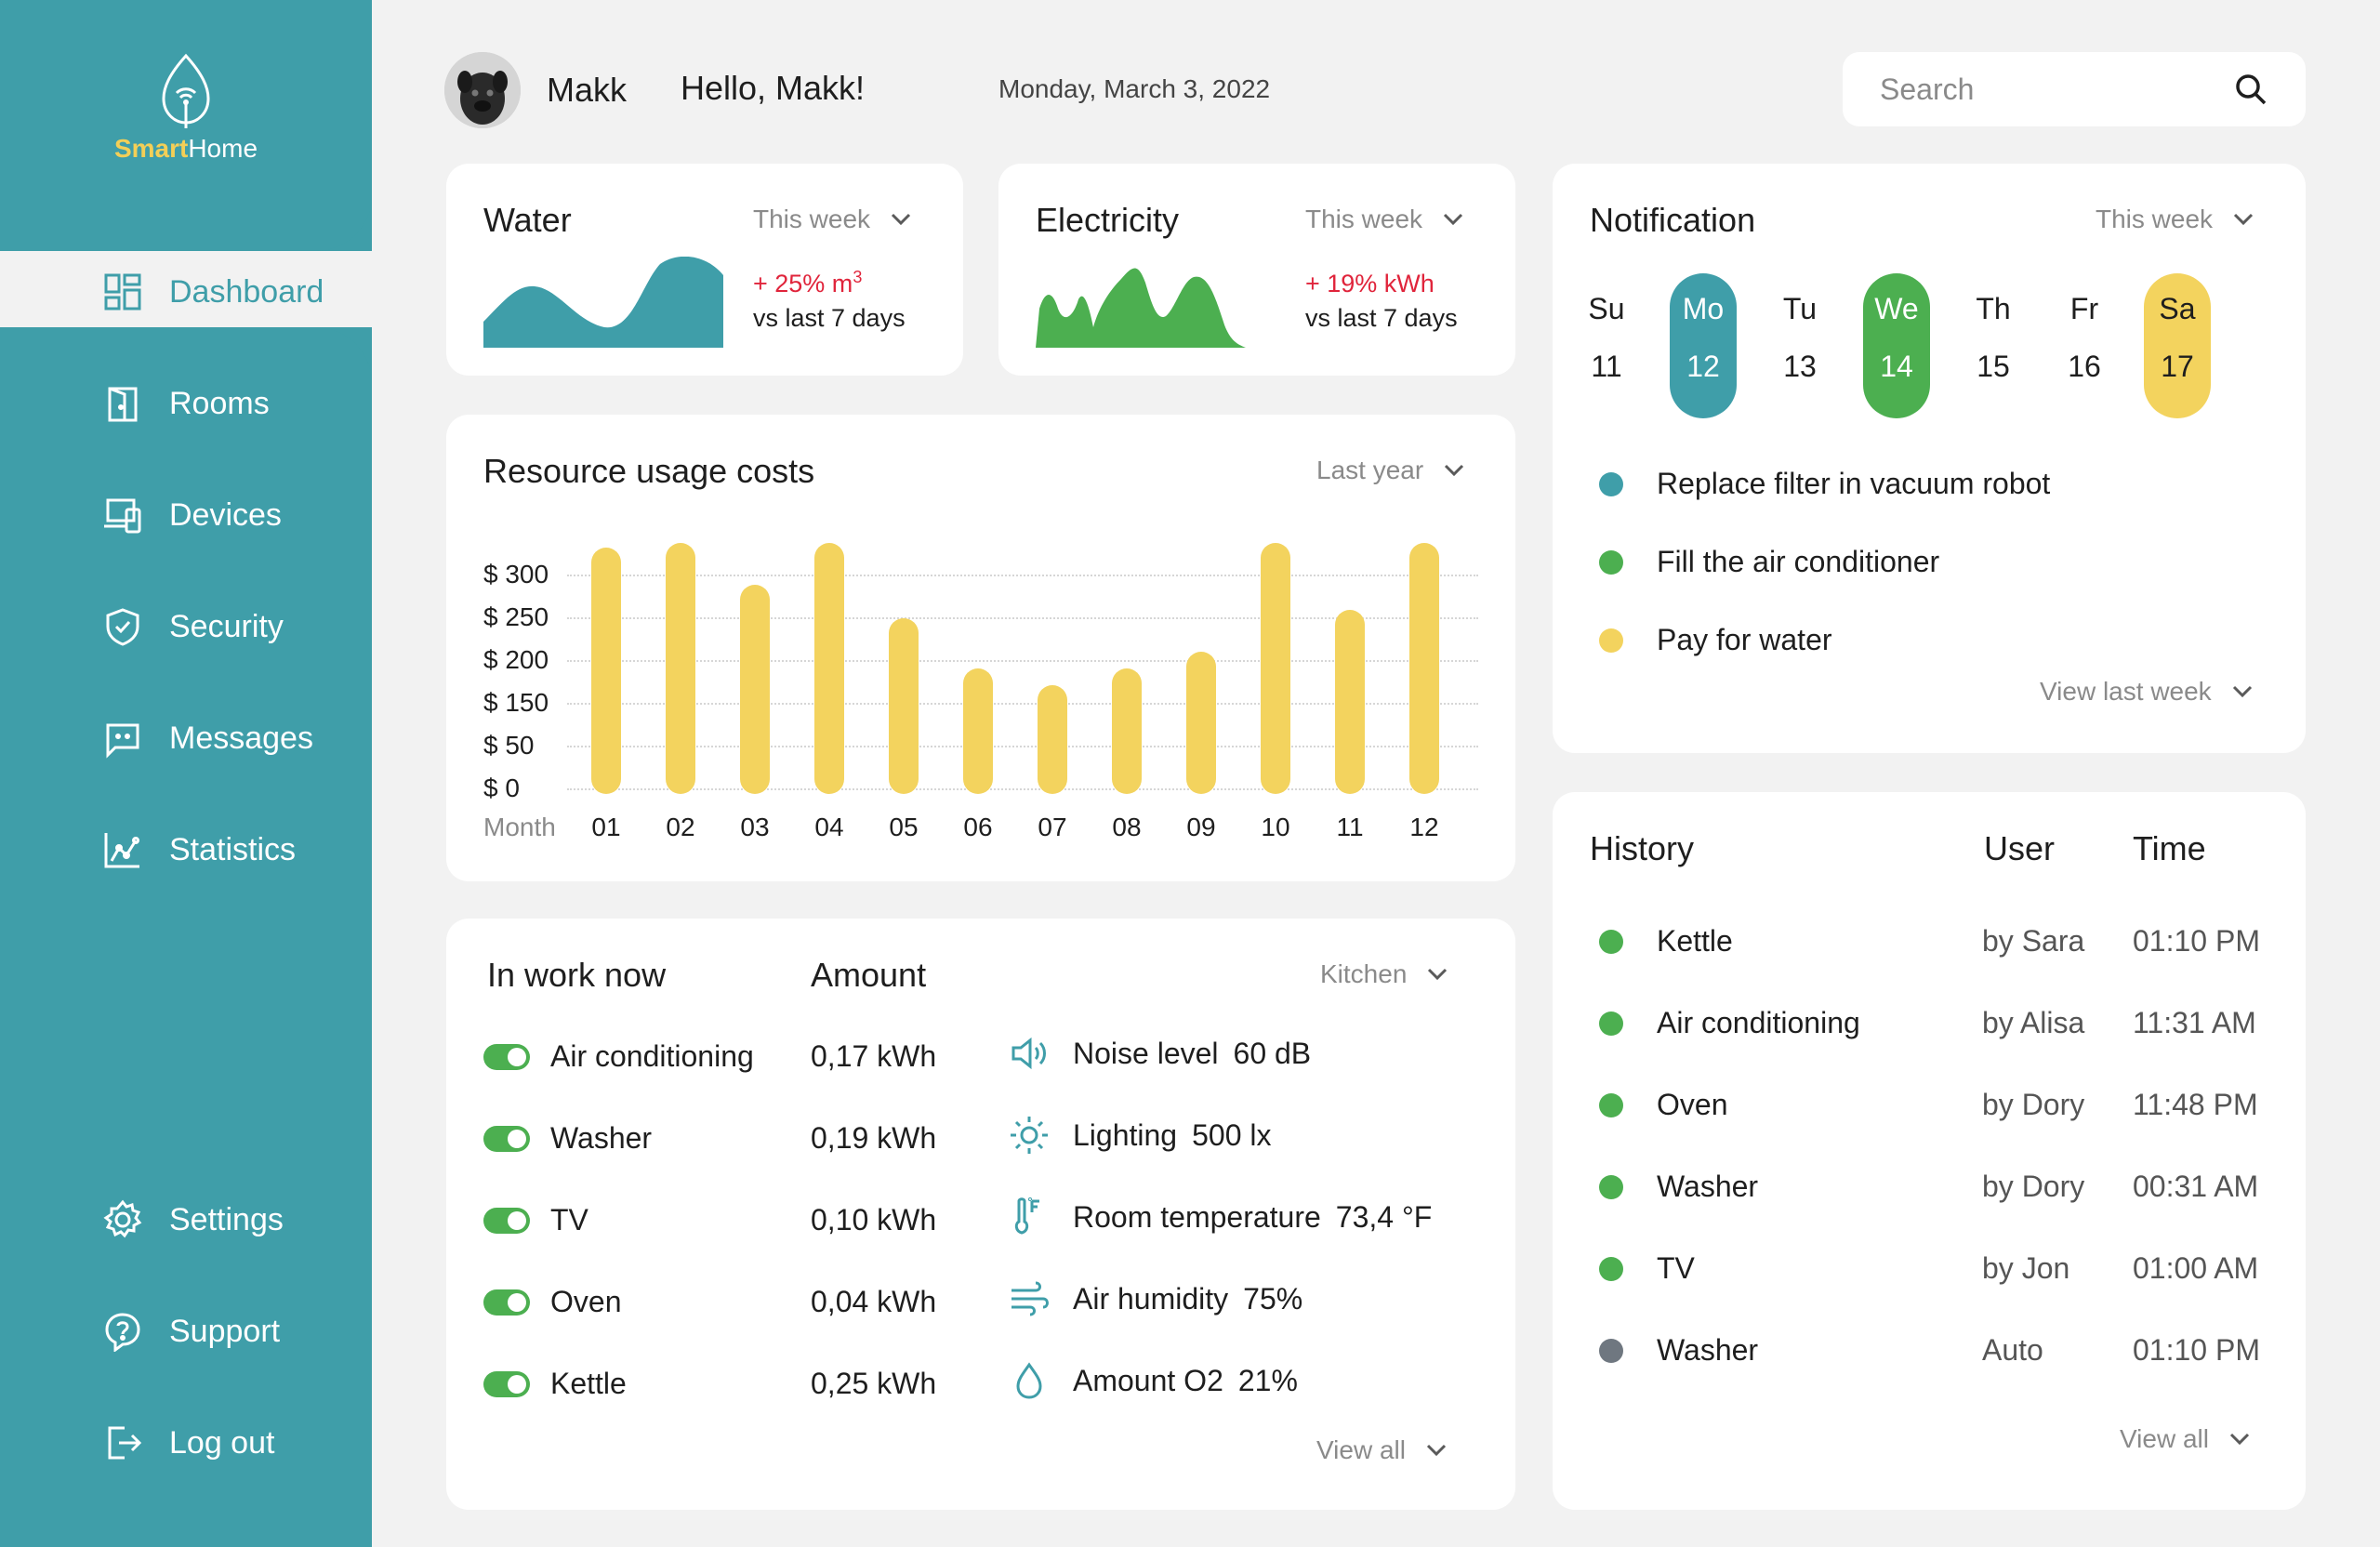  What do you see at coordinates (1267, 1380) in the screenshot?
I see `sensor-value: 21%` at bounding box center [1267, 1380].